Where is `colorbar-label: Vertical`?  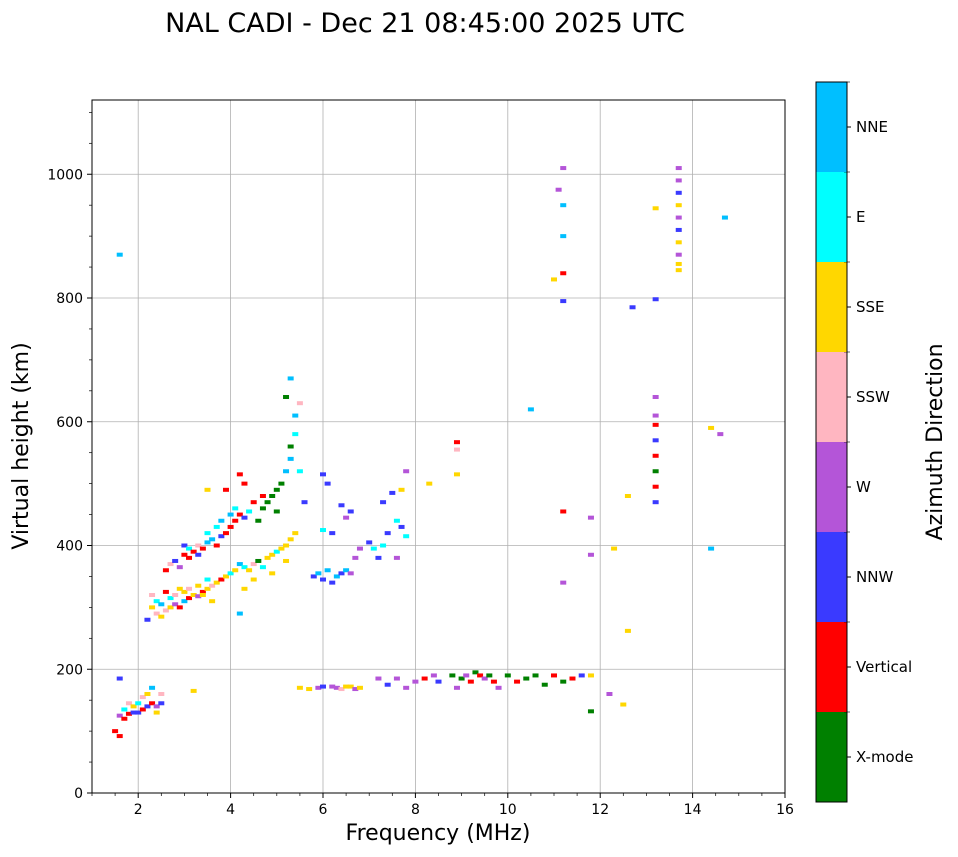
colorbar-label: Vertical is located at coordinates (884, 667).